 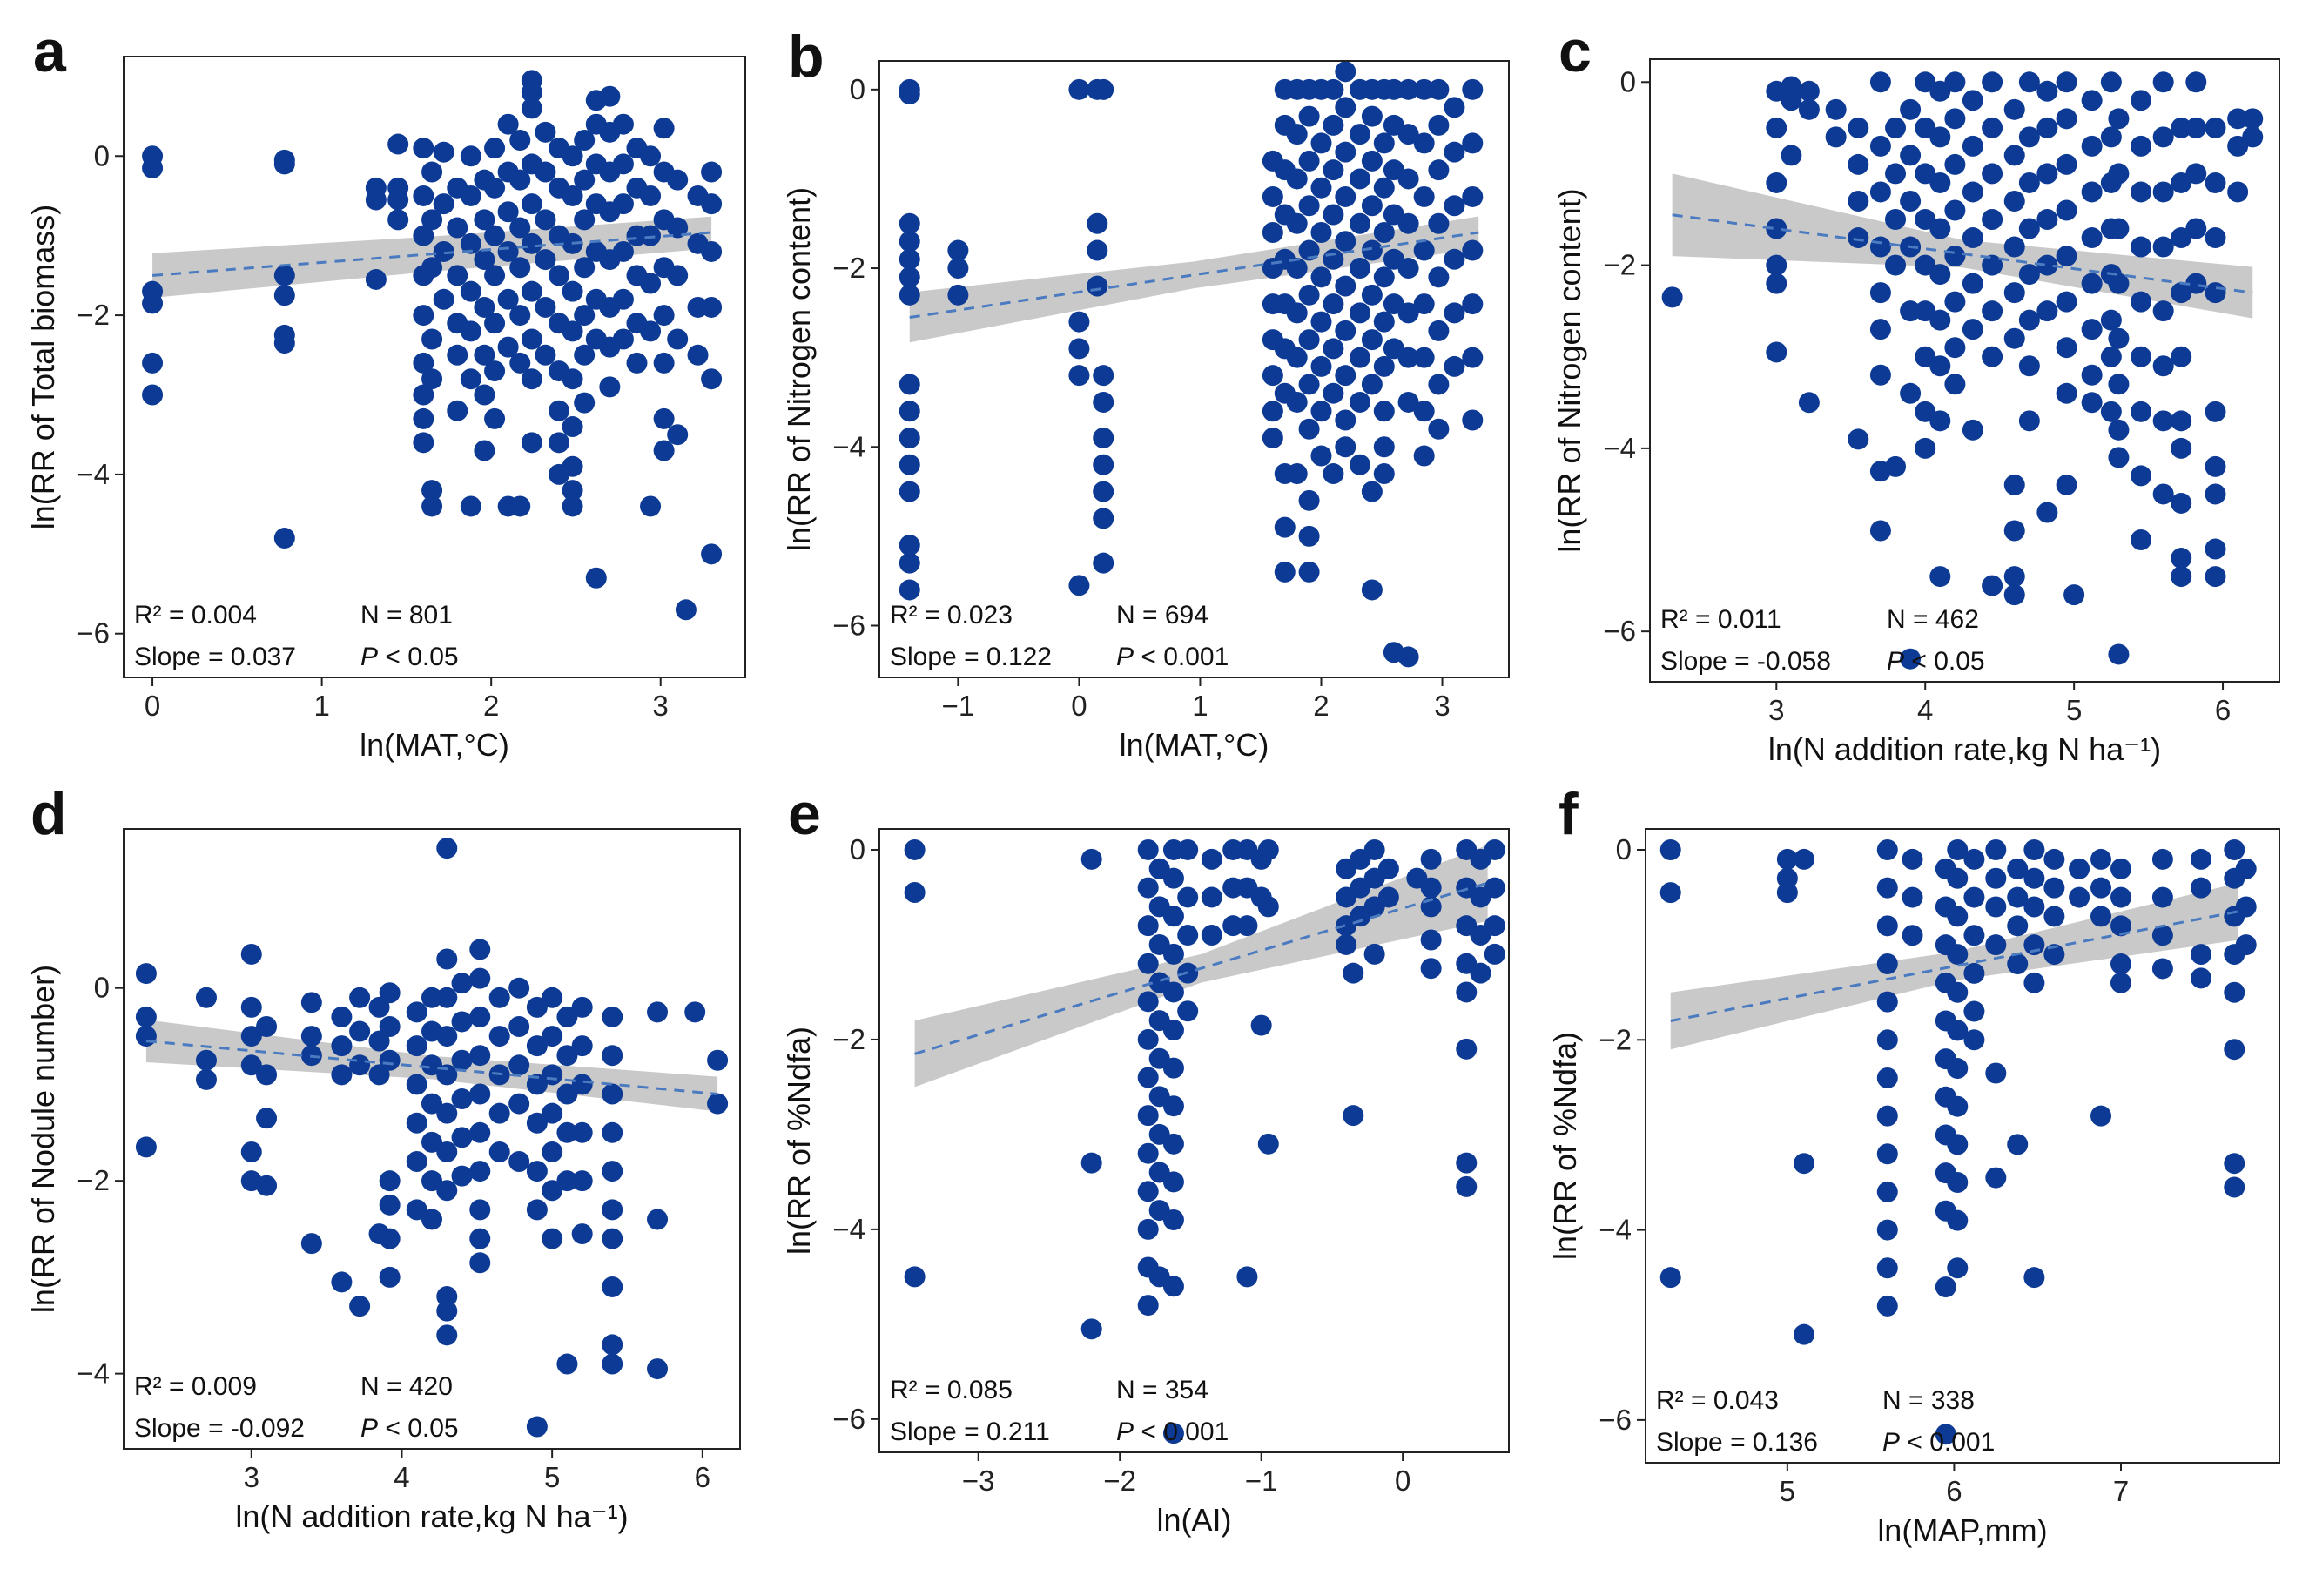 I want to click on x-tick-label: 5, so click(x=552, y=1477).